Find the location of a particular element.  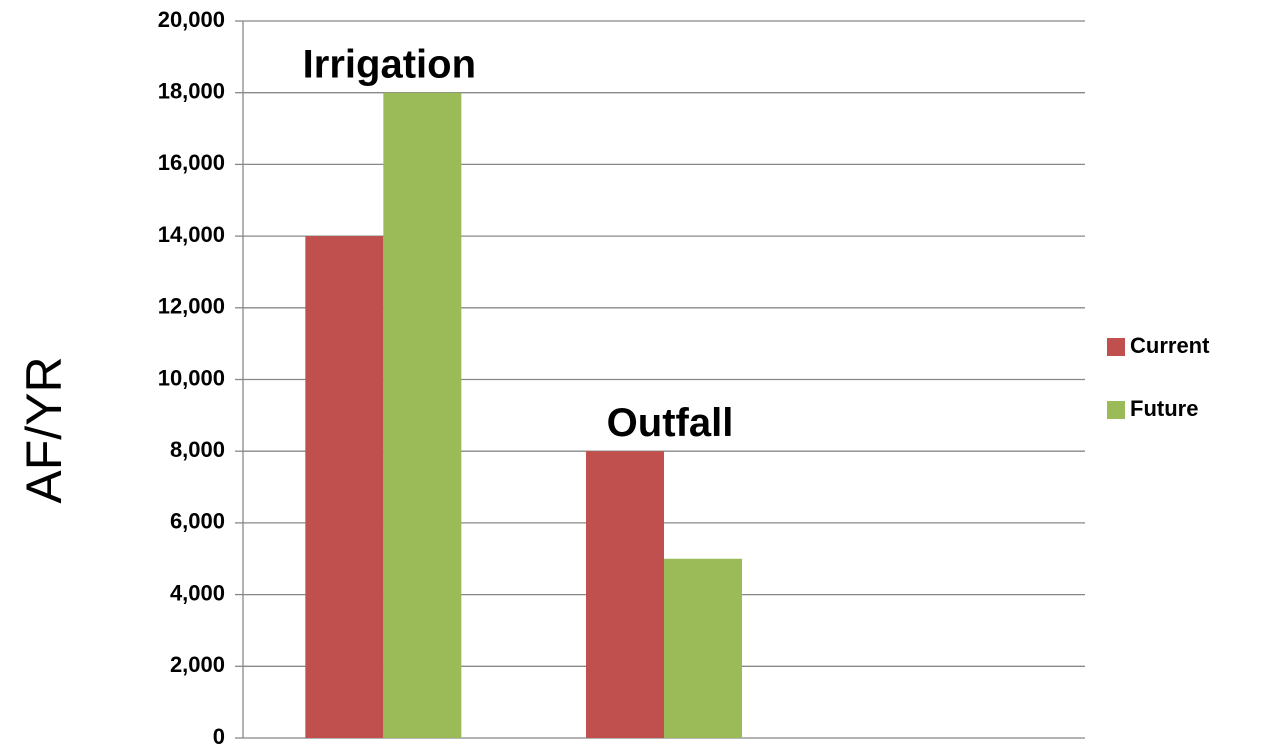

y-tick-label: 6,000 is located at coordinates (197, 521).